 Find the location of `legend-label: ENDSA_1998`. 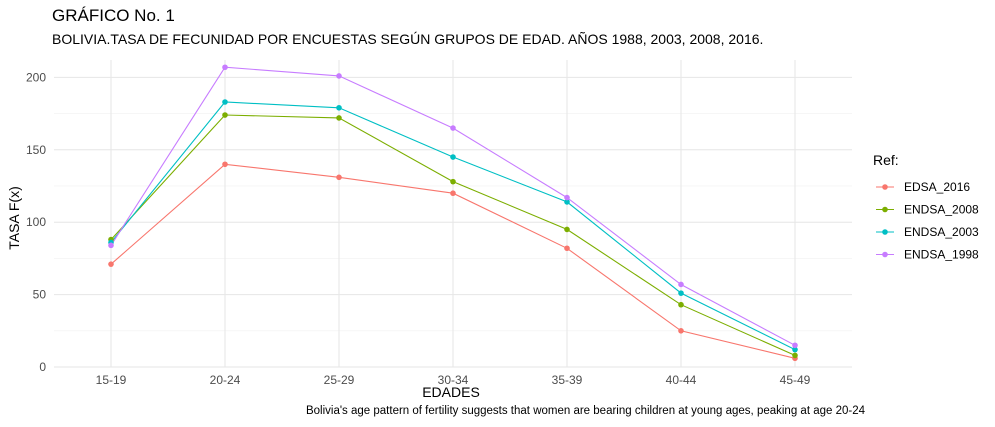

legend-label: ENDSA_1998 is located at coordinates (941, 255).